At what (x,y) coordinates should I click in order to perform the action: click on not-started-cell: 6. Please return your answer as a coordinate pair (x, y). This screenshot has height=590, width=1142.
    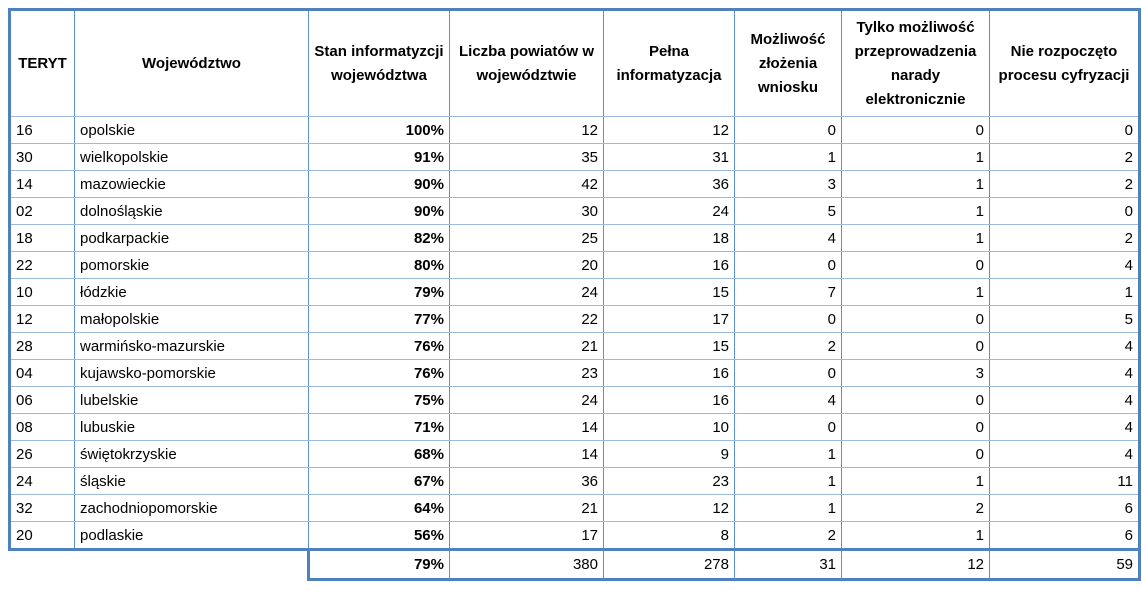
    Looking at the image, I should click on (1065, 508).